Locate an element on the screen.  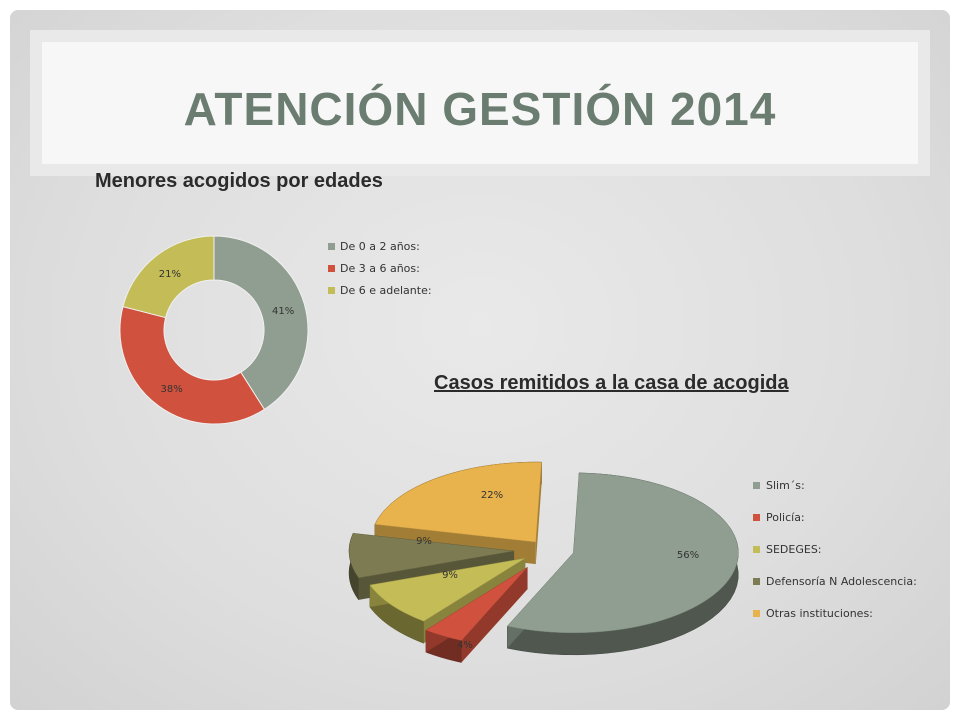
legend-label: De 3 a 6 años: is located at coordinates (380, 268).